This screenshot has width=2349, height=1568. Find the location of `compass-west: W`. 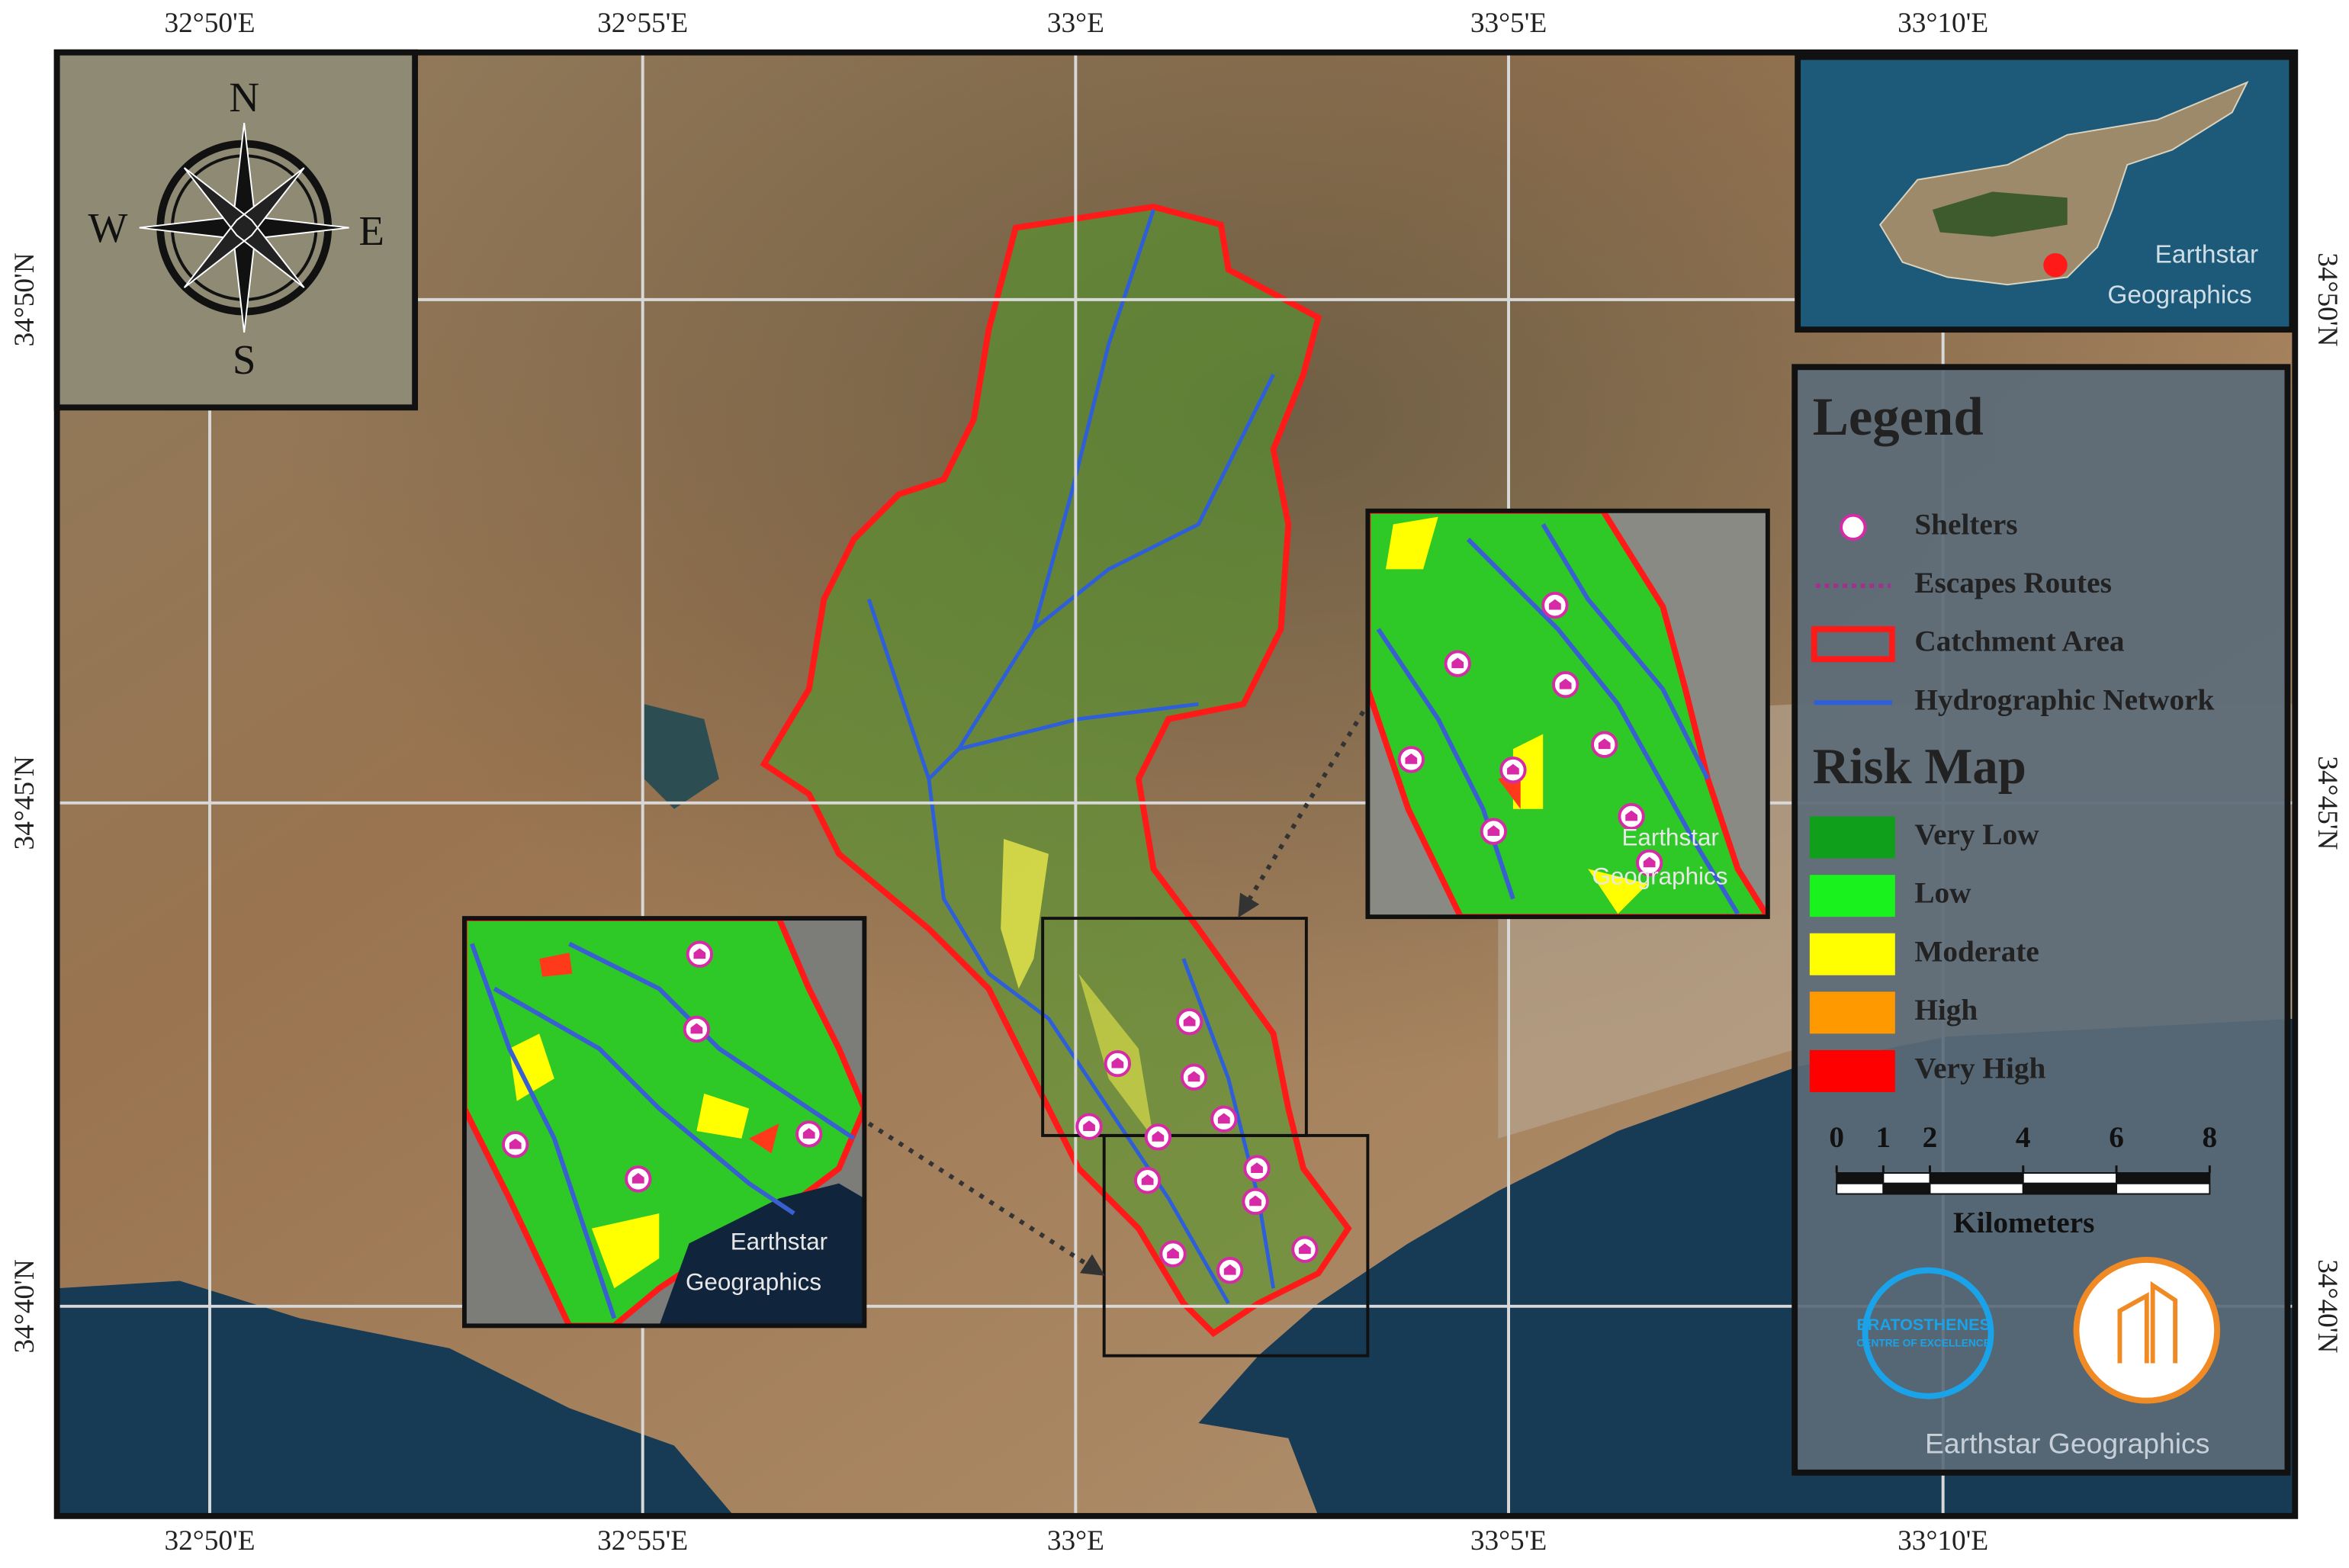

compass-west: W is located at coordinates (107, 227).